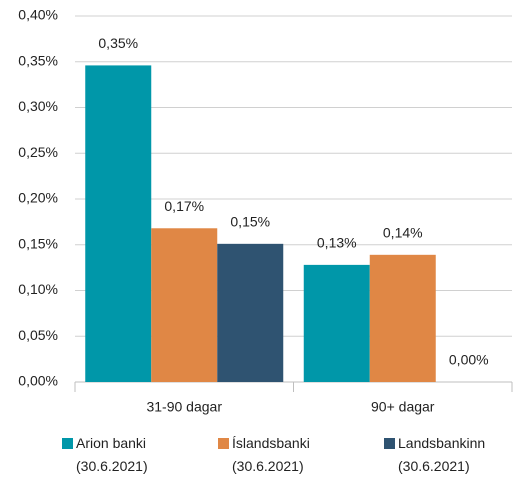  Describe the element at coordinates (250, 222) in the screenshot. I see `value-label: 0,15%` at that location.